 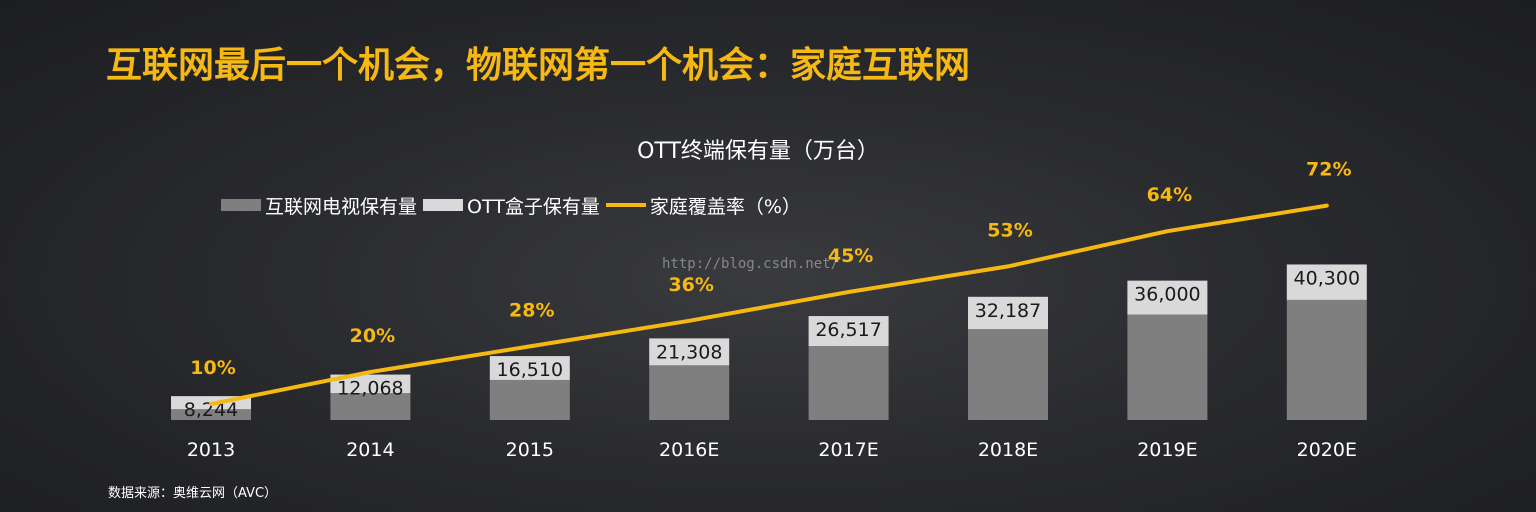 I want to click on coverage-label-2020E: 72%, so click(x=1328, y=170).